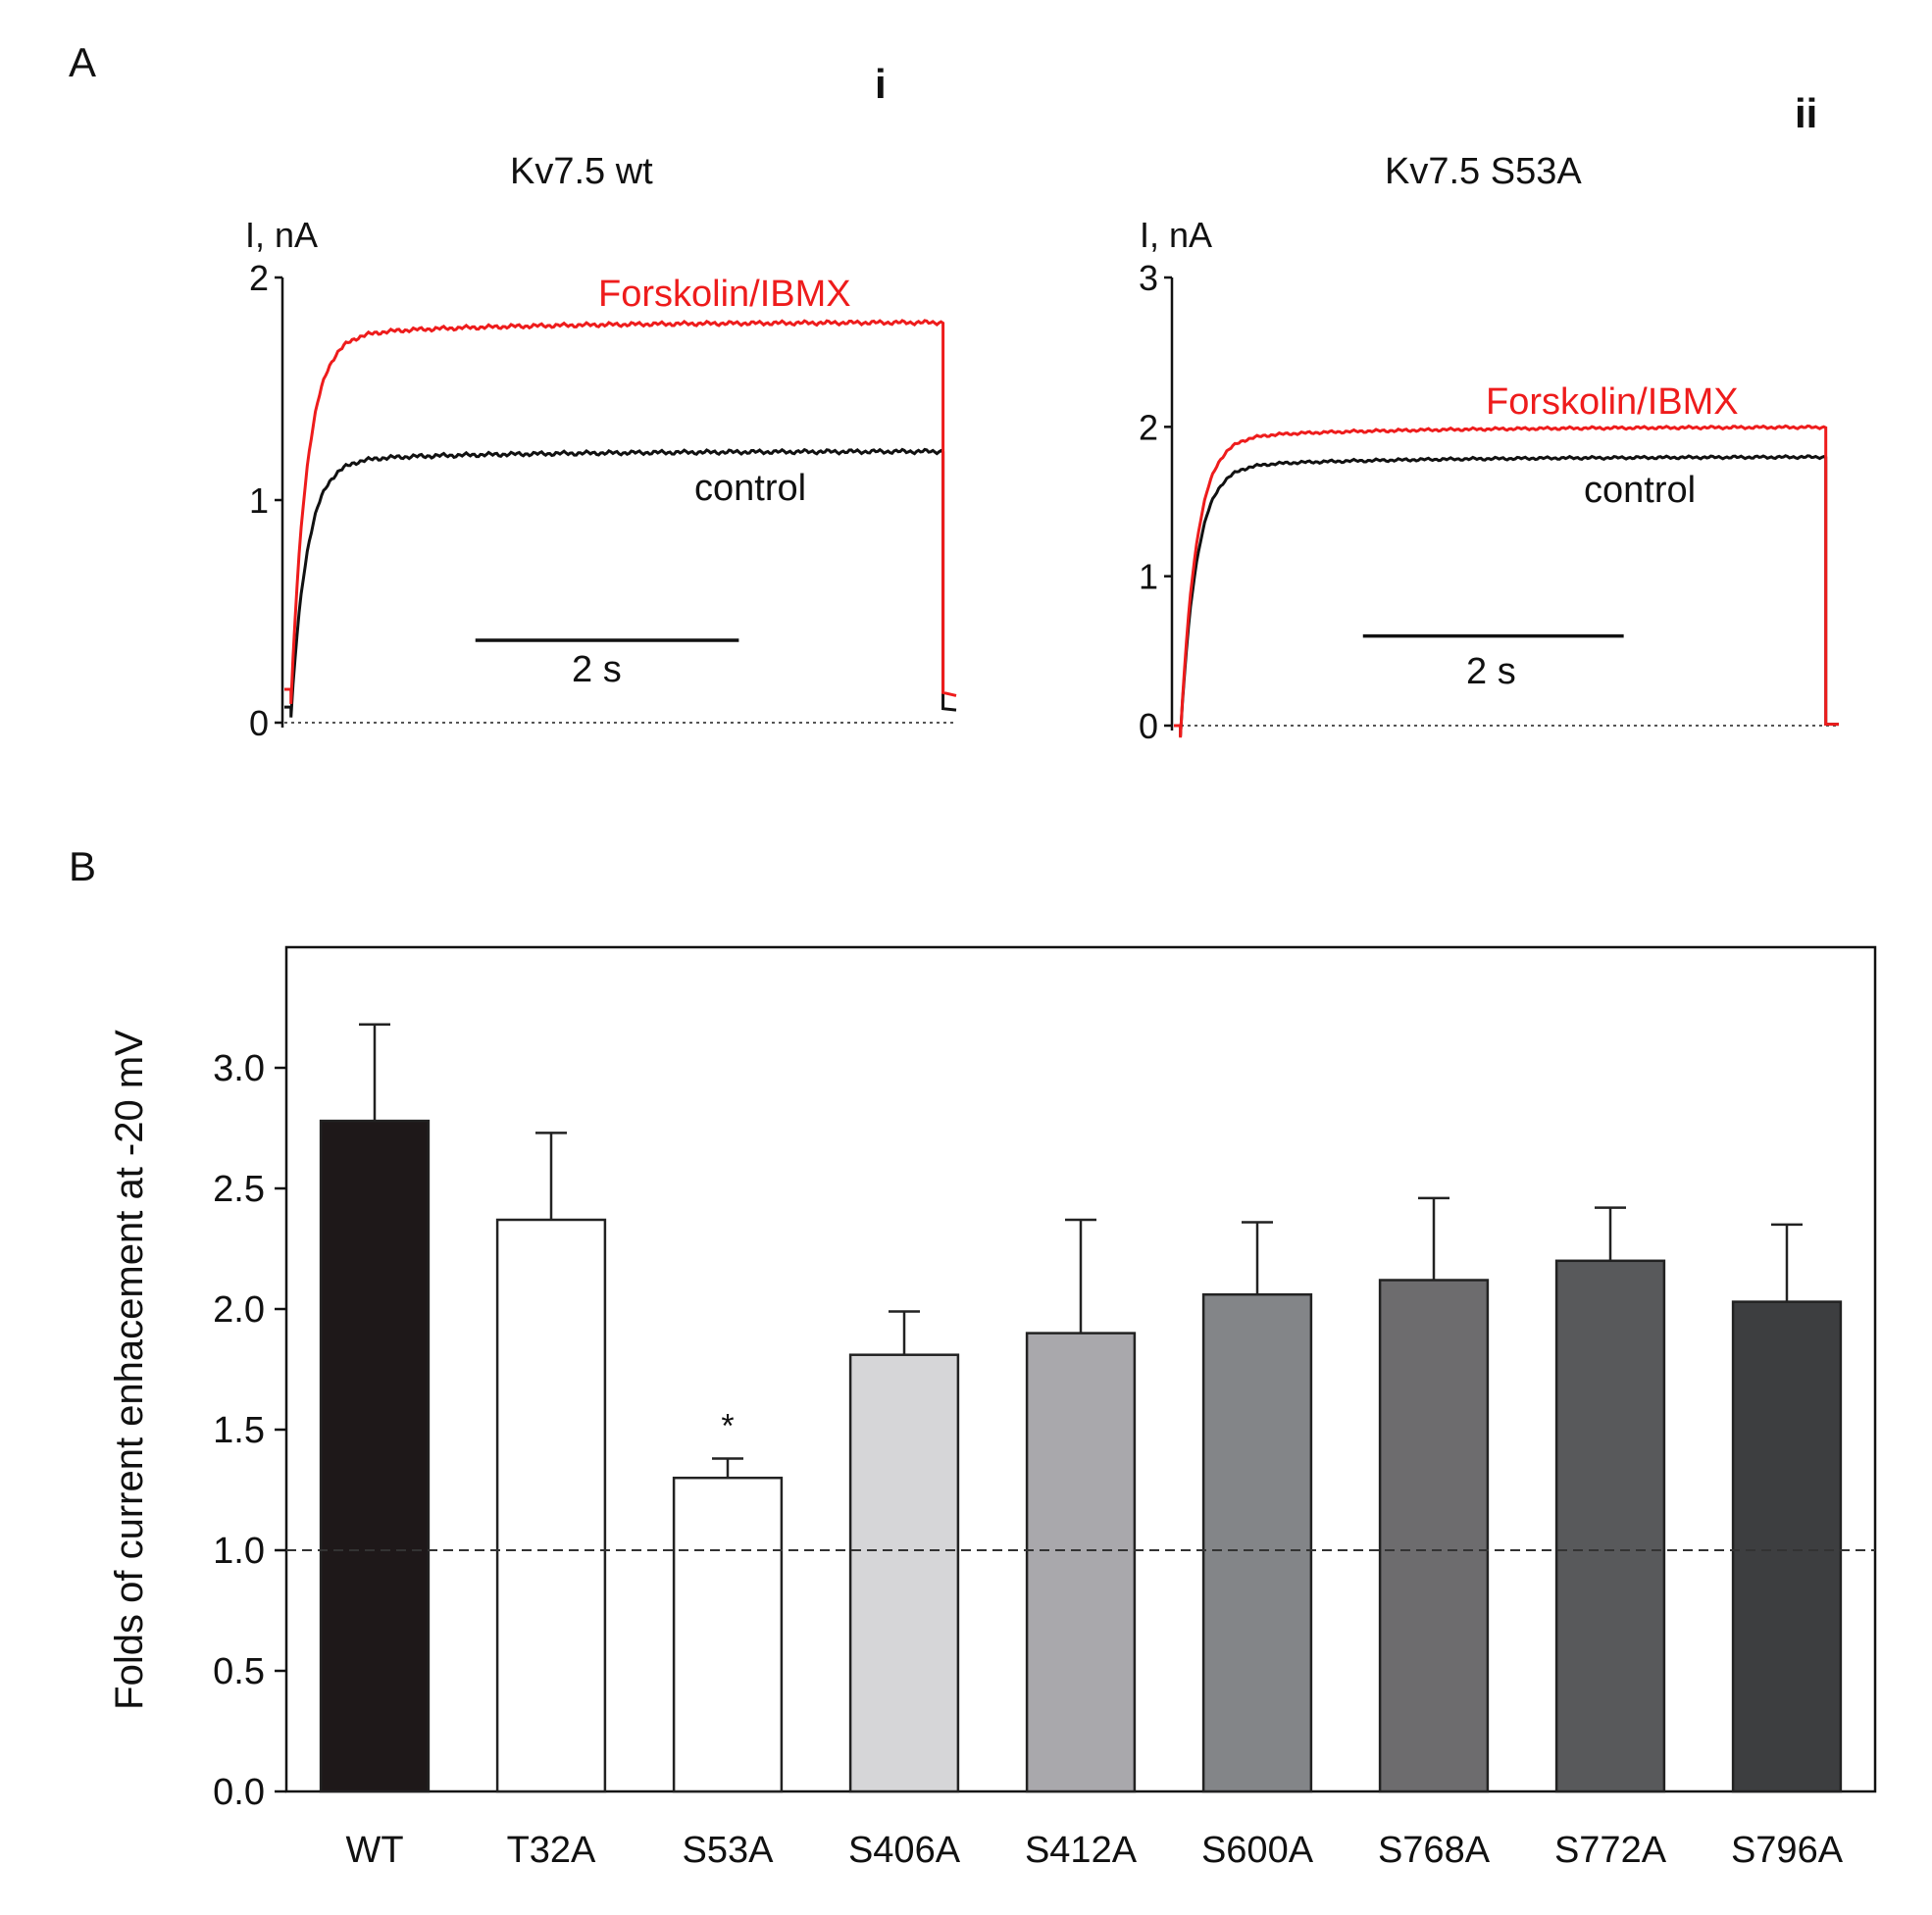 This screenshot has width=1932, height=1915. What do you see at coordinates (581, 172) in the screenshot?
I see `panel-ai-title: Kv7.5 wt` at bounding box center [581, 172].